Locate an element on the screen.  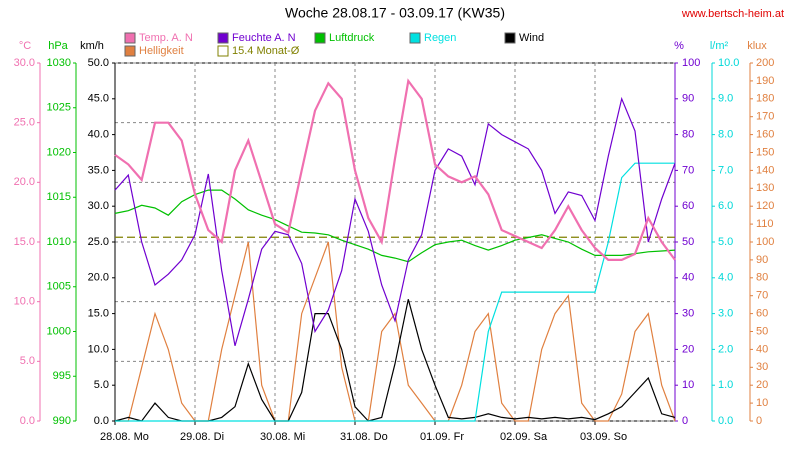
x-tick-label: 02.09. Sa is located at coordinates (524, 437).